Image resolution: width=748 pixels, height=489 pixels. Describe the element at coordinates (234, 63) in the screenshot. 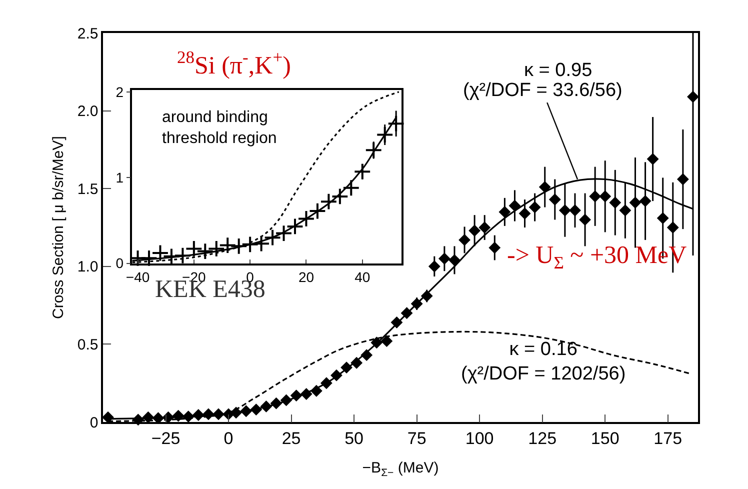

I see `annotation: $^{28}$Si (π$^{-}$,K$^{+}$)` at that location.